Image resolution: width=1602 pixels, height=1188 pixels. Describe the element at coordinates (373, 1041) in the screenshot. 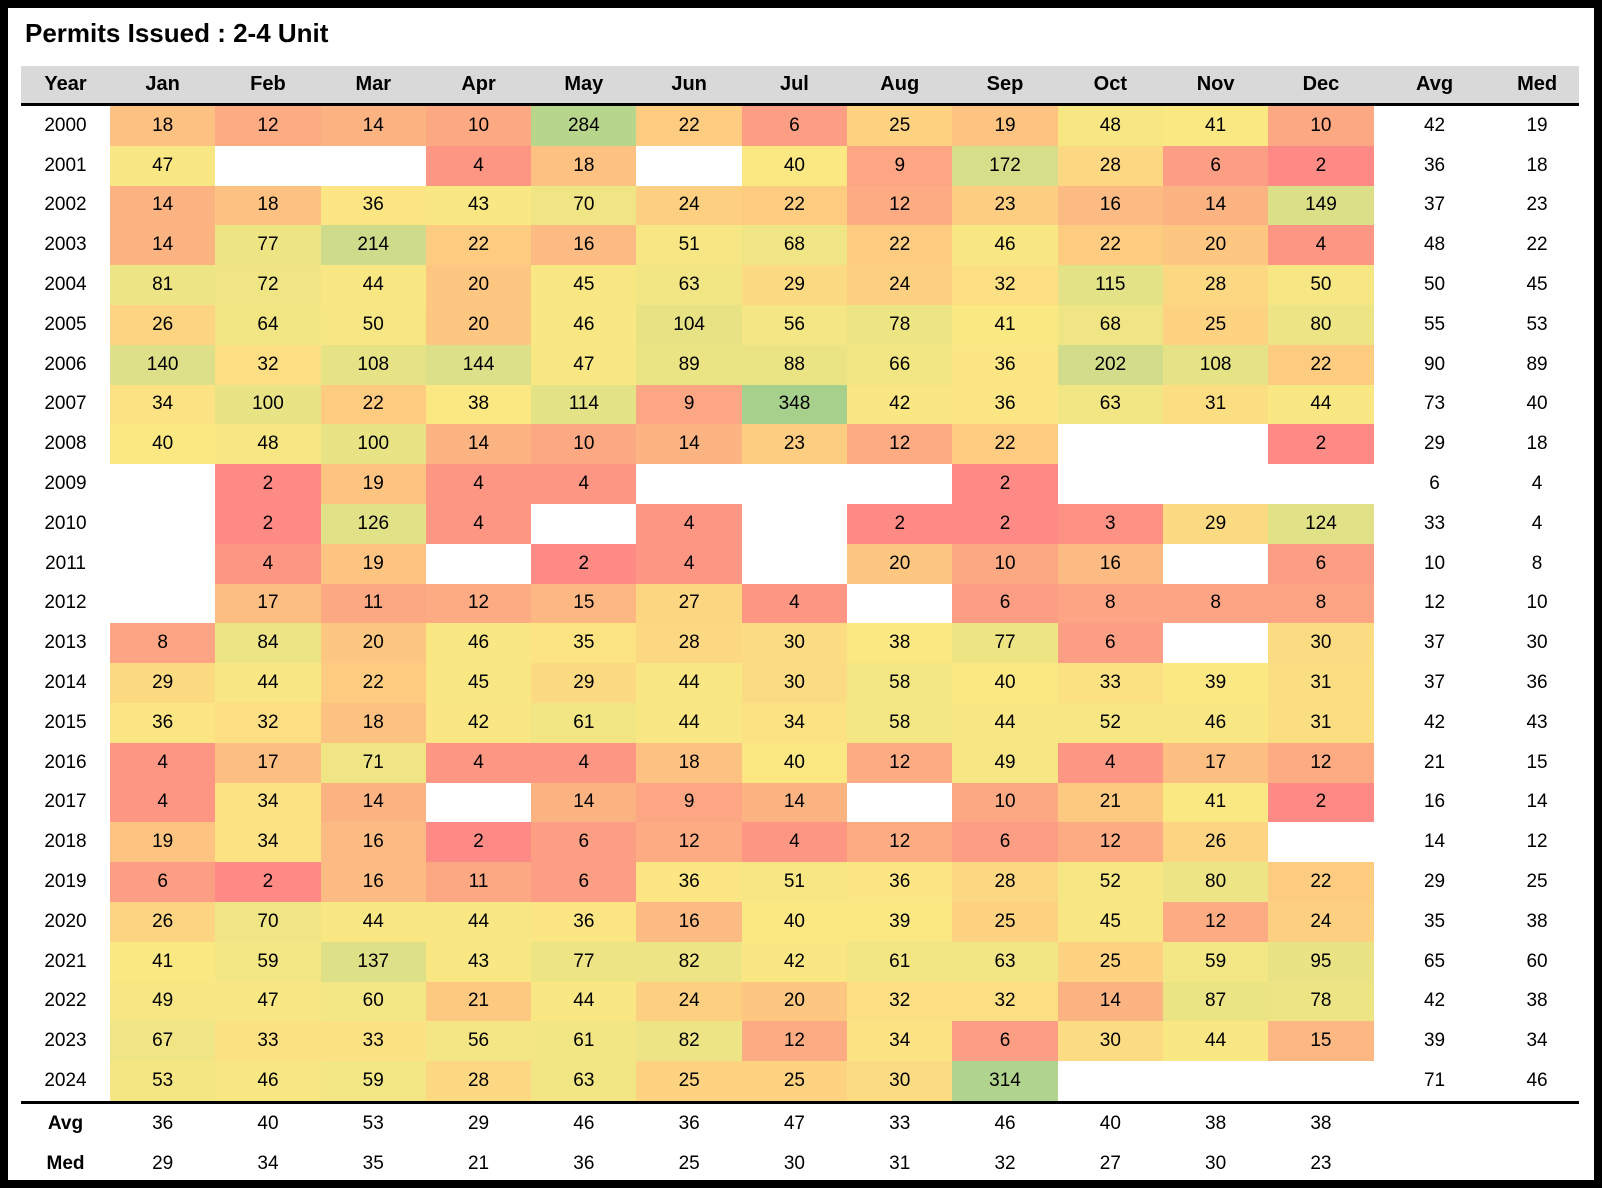

I see `heatmap-cell: 33` at that location.